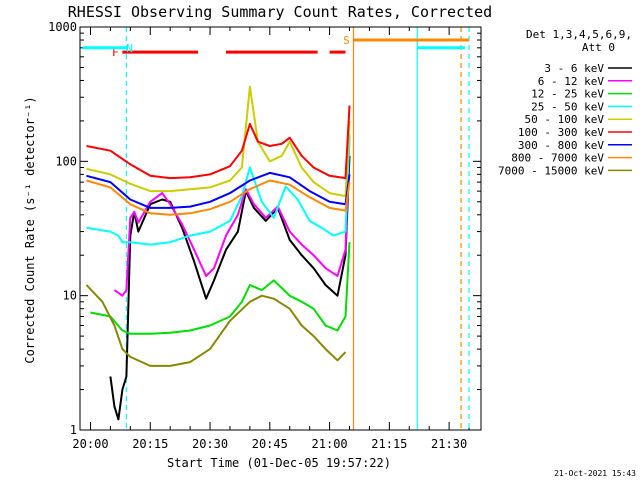 The width and height of the screenshot is (640, 480). I want to click on x-tick-label: 20:15, so click(150, 444).